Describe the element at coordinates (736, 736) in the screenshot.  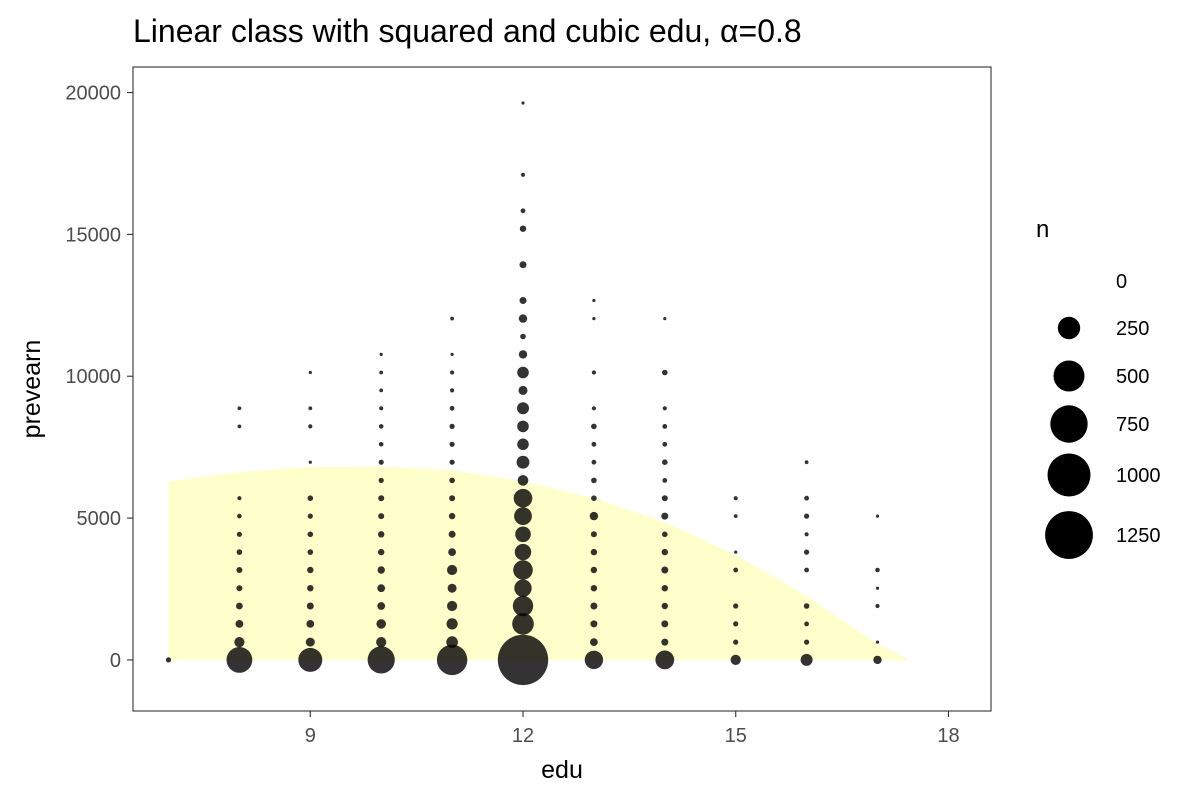
I see `x-tick-label: 15` at that location.